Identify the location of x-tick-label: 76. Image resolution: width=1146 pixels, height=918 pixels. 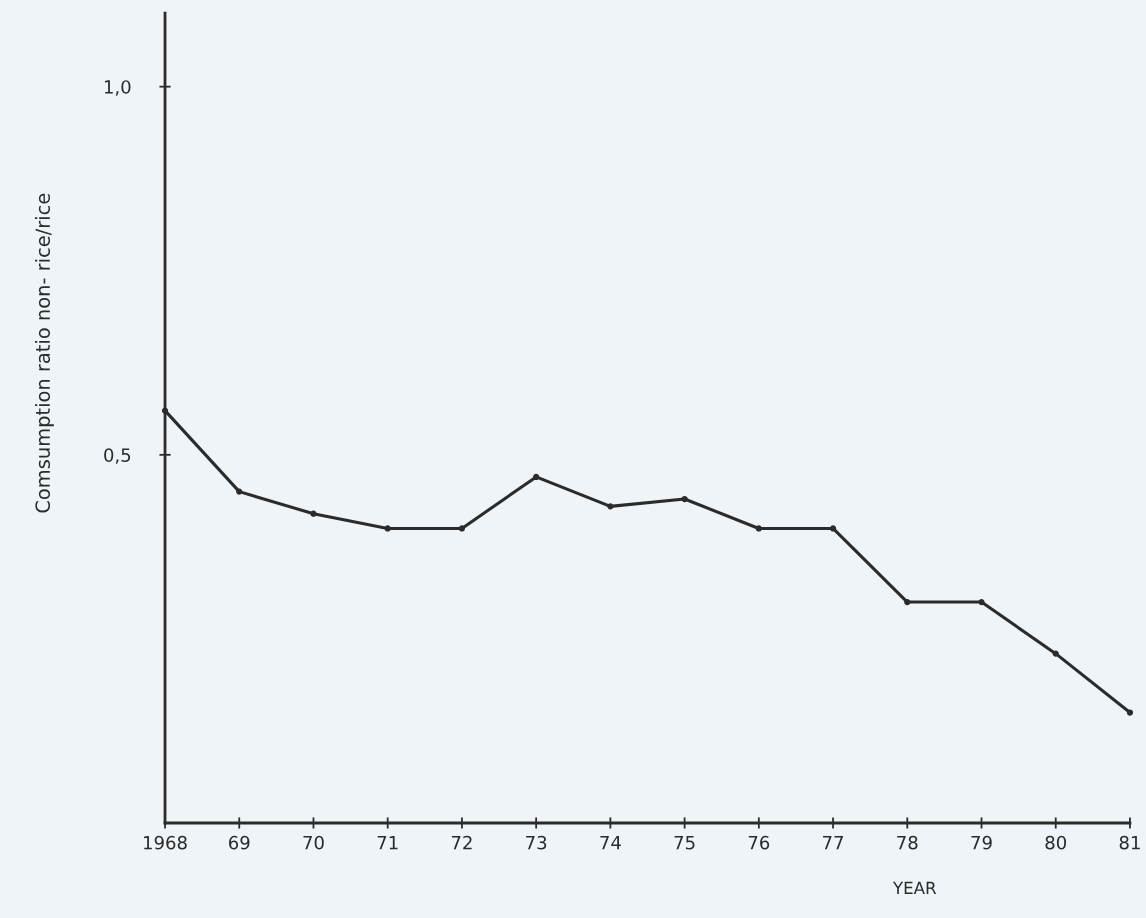
(759, 842).